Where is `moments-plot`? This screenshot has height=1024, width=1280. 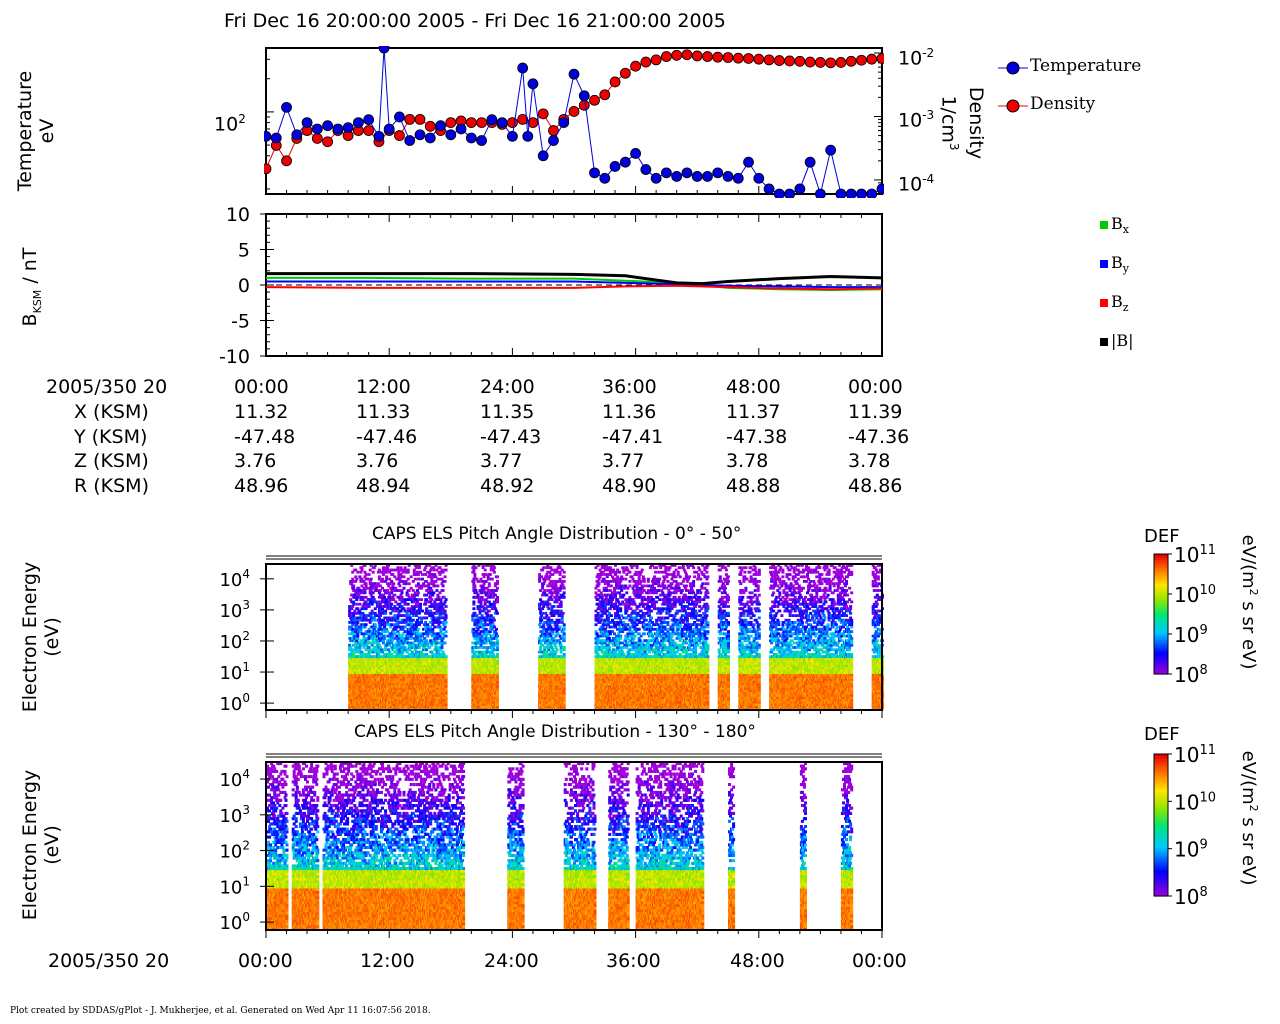 moments-plot is located at coordinates (574, 122).